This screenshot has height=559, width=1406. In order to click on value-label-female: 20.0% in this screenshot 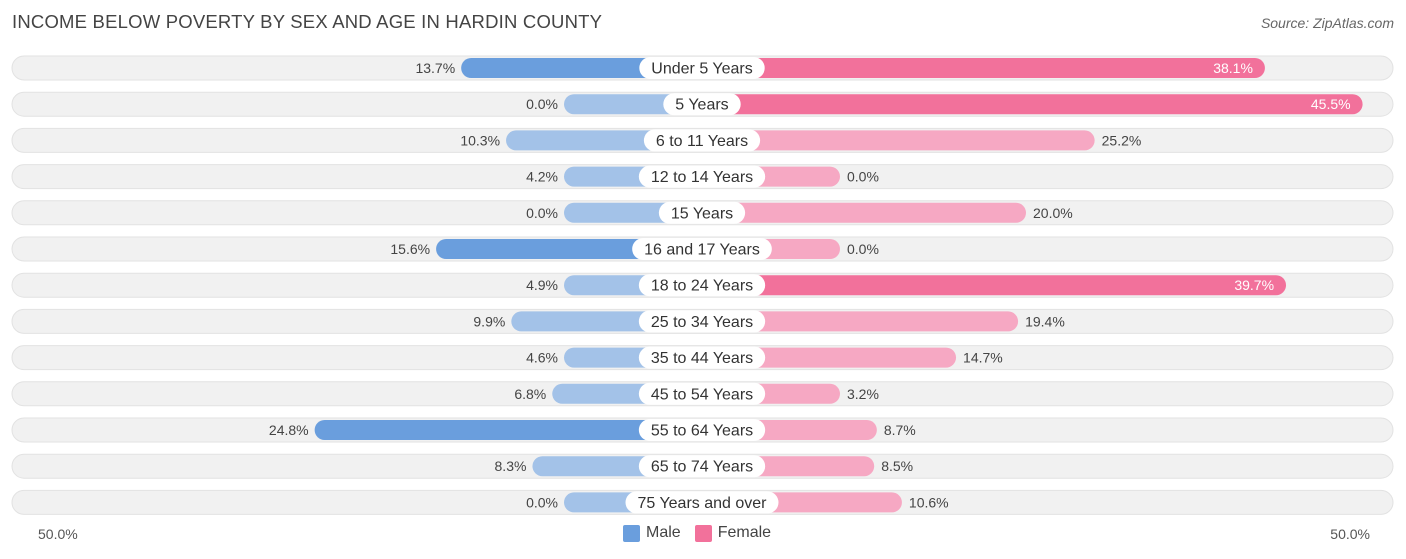, I will do `click(1053, 213)`.